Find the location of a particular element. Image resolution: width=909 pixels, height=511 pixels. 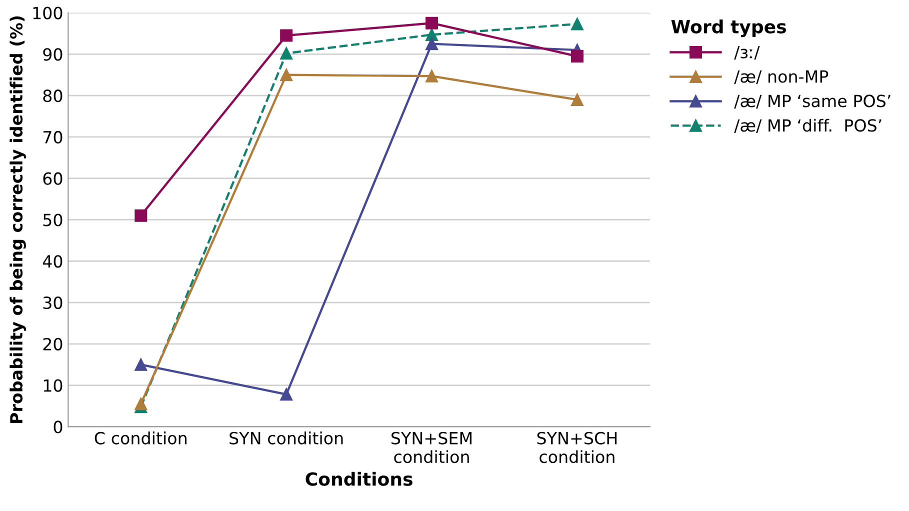

y-tick-label: 100 is located at coordinates (47, 13).